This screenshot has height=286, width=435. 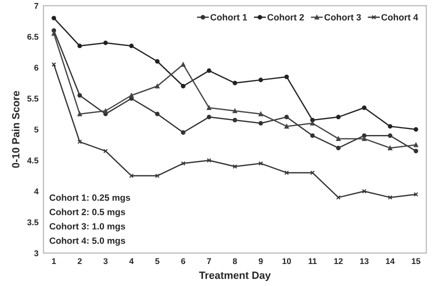 I want to click on annotation: Cohort 3: 1.0 mgs, so click(x=88, y=227).